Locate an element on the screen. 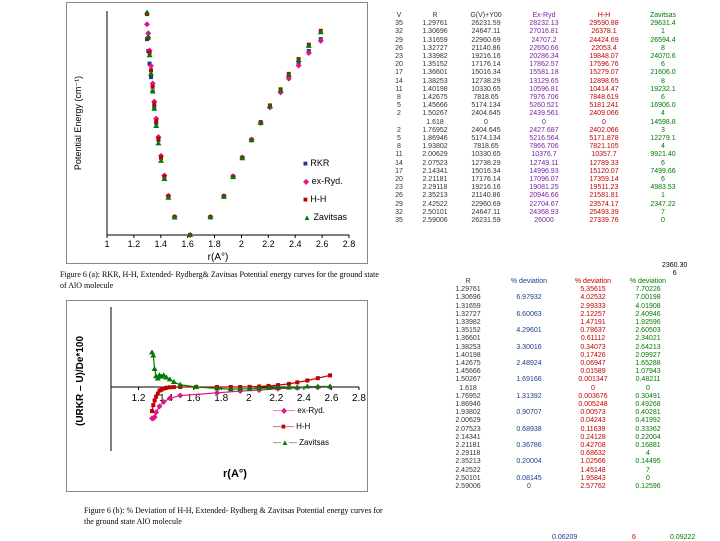 The width and height of the screenshot is (720, 541). table-cell: 1.31659 is located at coordinates (435, 40).